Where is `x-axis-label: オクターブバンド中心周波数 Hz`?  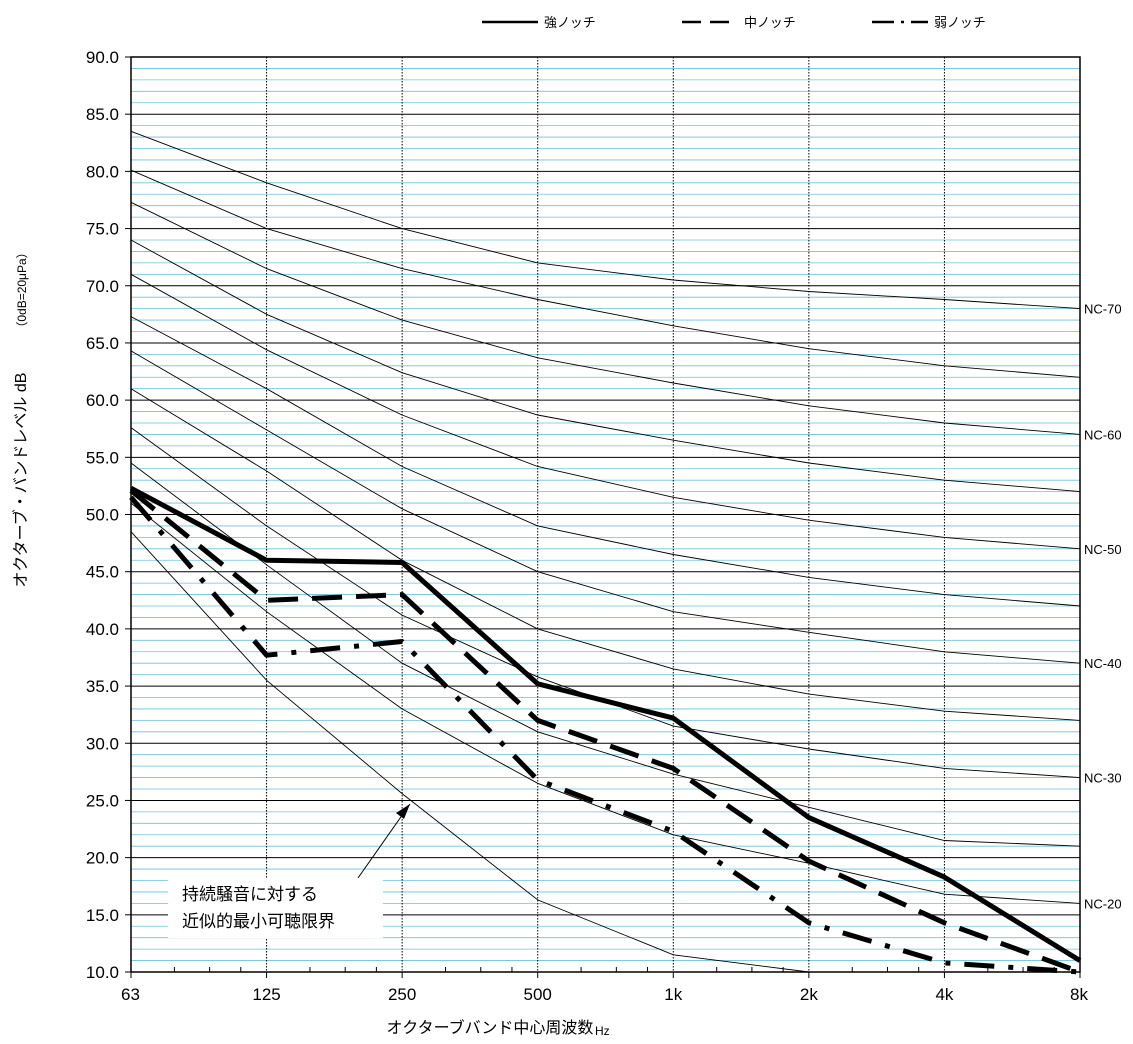
x-axis-label: オクターブバンド中心周波数 Hz is located at coordinates (498, 1028).